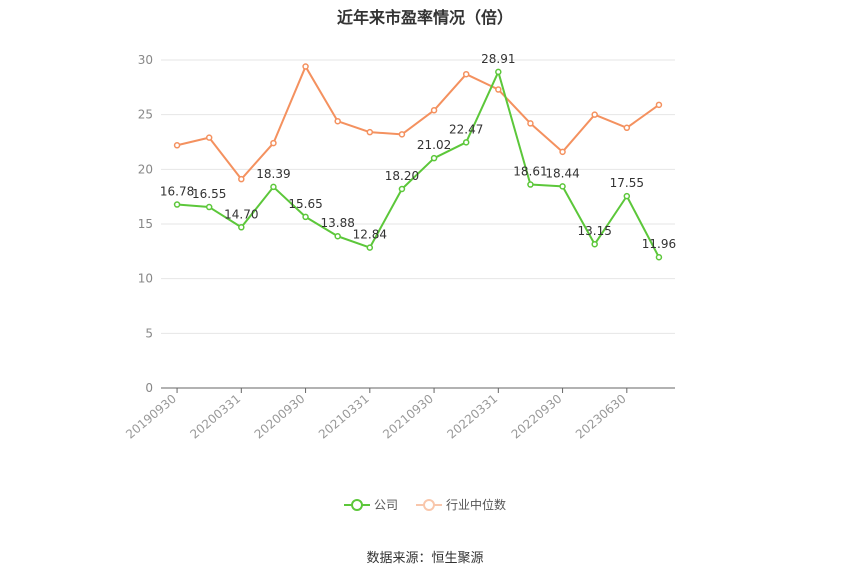 The width and height of the screenshot is (850, 574). What do you see at coordinates (476, 505) in the screenshot?
I see `legend-label-industry: 行业中位数` at bounding box center [476, 505].